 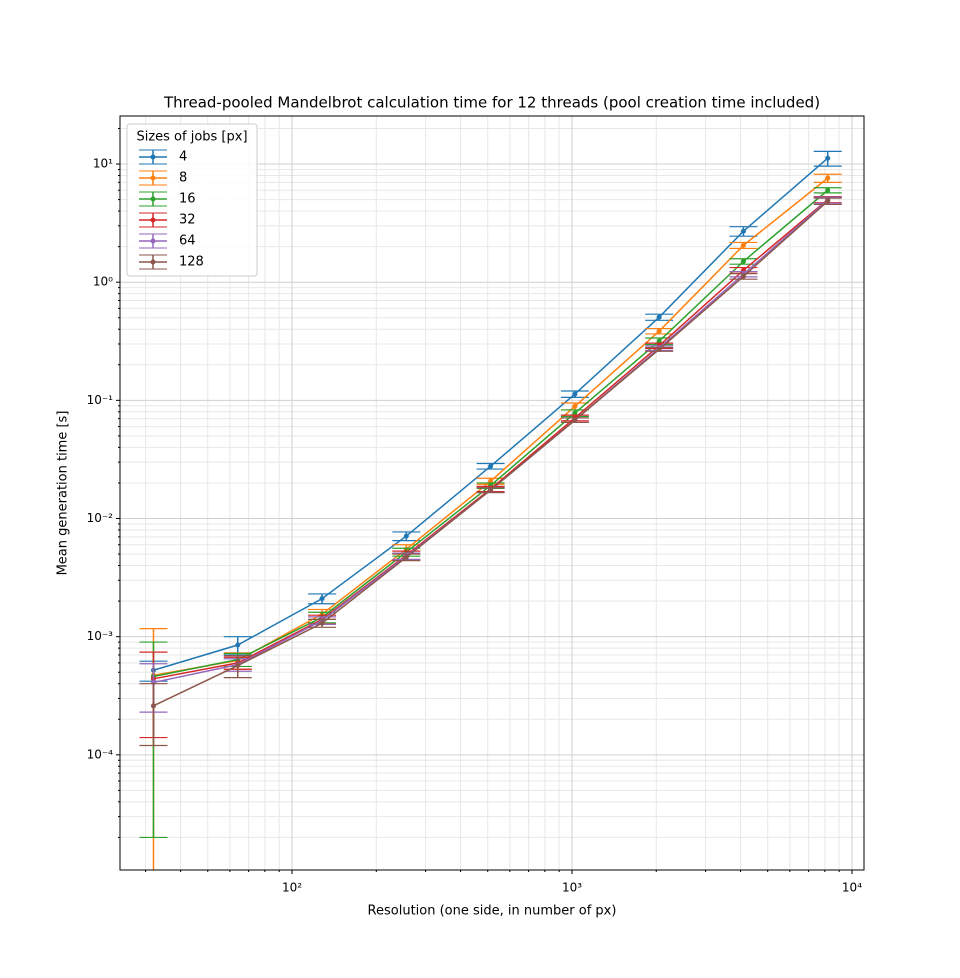 What do you see at coordinates (103, 282) in the screenshot?
I see `y-tick-label: 10⁰` at bounding box center [103, 282].